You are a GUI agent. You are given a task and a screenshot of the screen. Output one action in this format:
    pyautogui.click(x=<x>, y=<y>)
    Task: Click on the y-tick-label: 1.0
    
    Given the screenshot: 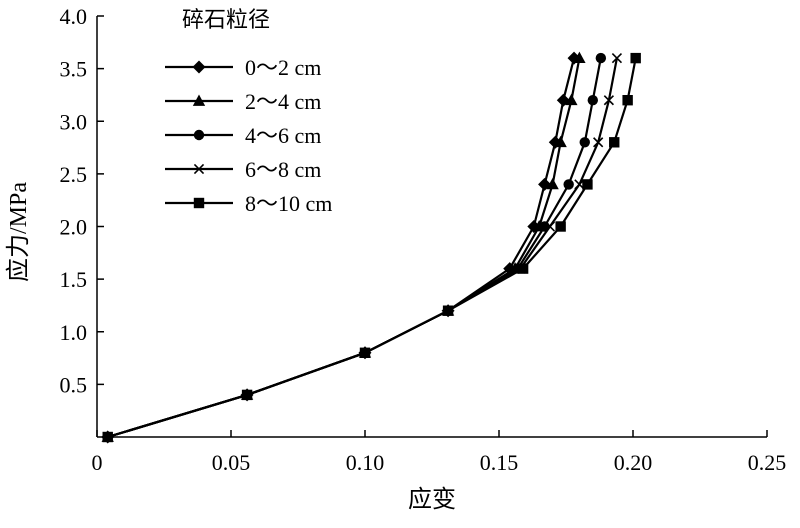 What is the action you would take?
    pyautogui.click(x=74, y=332)
    